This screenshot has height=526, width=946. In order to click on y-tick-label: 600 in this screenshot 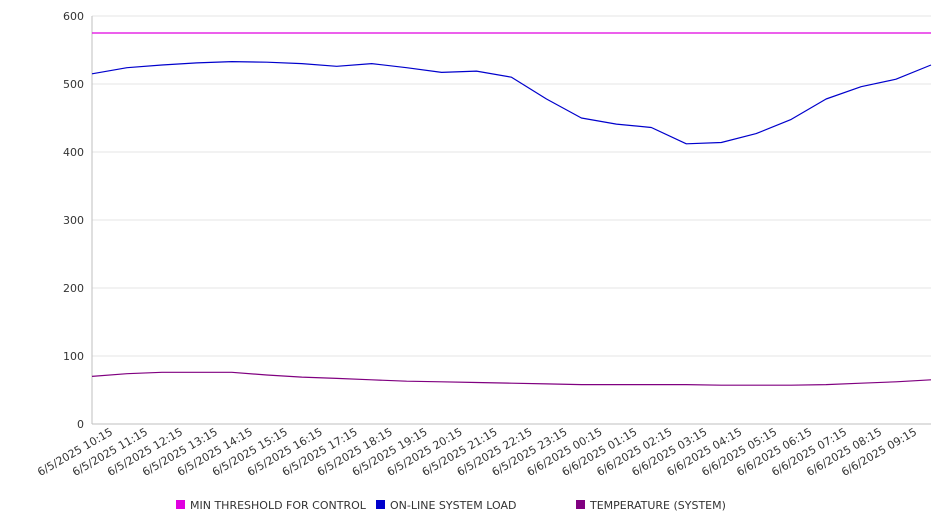, I will do `click(73, 16)`.